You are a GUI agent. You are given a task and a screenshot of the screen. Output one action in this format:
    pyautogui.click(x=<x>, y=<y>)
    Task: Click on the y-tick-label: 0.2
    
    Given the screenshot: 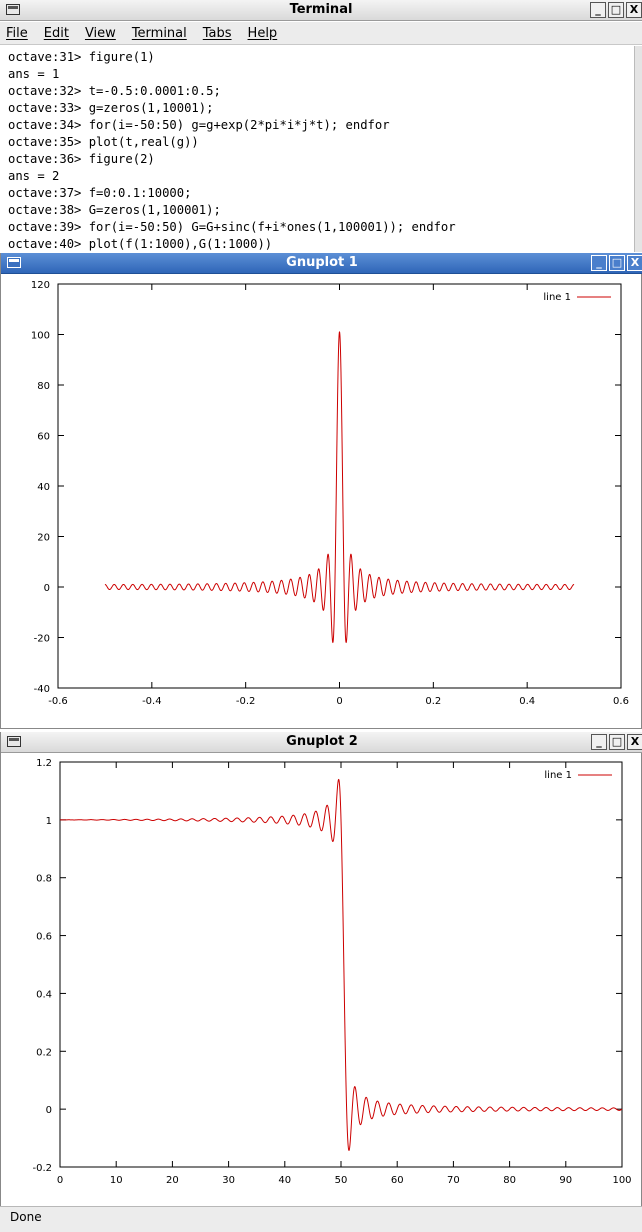 What is the action you would take?
    pyautogui.click(x=44, y=1052)
    